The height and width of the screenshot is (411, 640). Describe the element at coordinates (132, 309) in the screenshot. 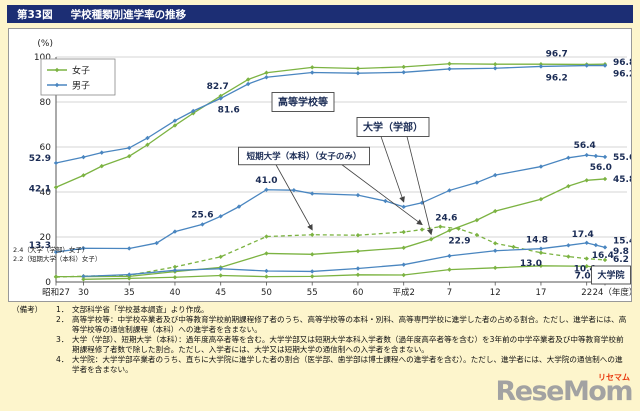

I see `note-item: 1． 文部科学省「学校基本調査」より作成。` at that location.